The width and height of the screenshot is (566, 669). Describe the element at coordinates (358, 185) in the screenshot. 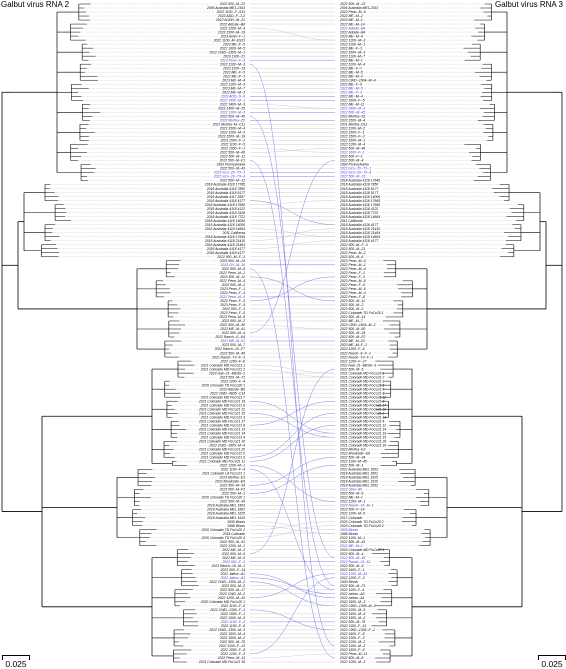

I see `right-tip-label: 2018 Australia 4118 7850` at that location.